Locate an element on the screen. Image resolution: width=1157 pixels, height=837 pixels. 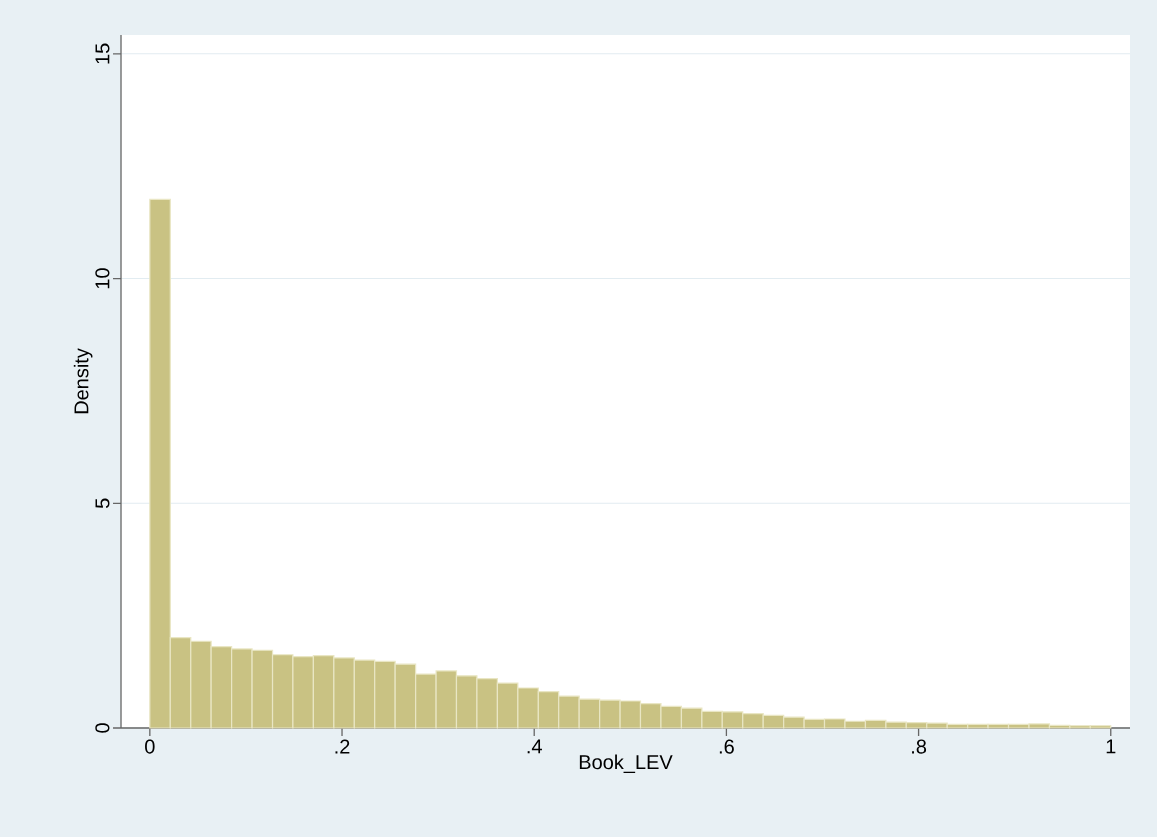
x-tick-label: .8 is located at coordinates (919, 746).